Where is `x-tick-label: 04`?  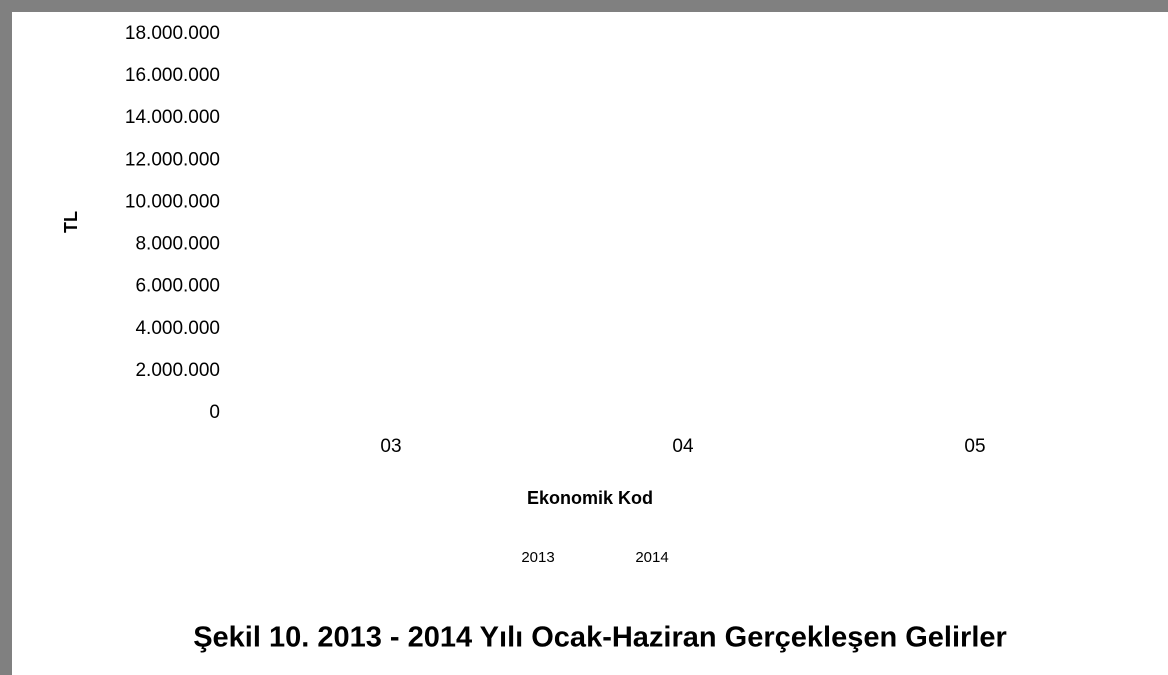
x-tick-label: 04 is located at coordinates (683, 446).